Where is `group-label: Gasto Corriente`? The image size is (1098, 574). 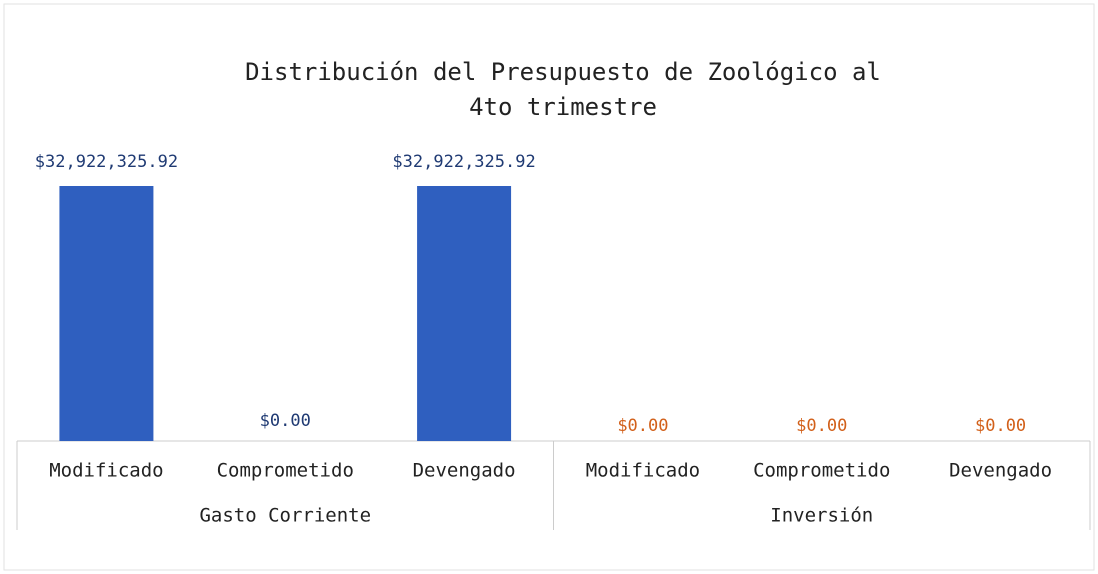
group-label: Gasto Corriente is located at coordinates (285, 516).